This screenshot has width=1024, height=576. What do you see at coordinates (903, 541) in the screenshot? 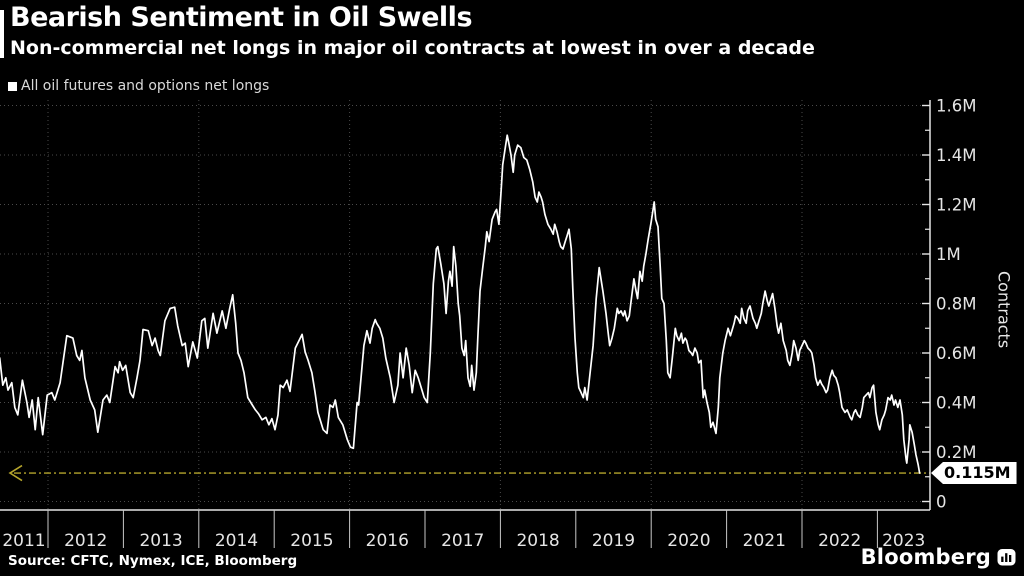
I see `x-year-label: 2023` at bounding box center [903, 541].